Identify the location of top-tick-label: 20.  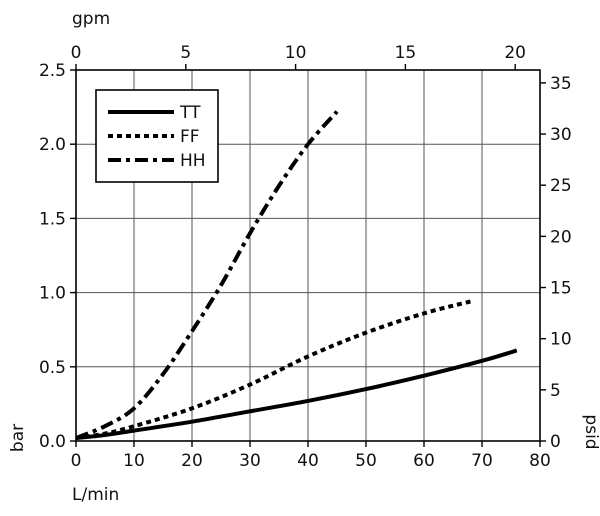
(515, 53).